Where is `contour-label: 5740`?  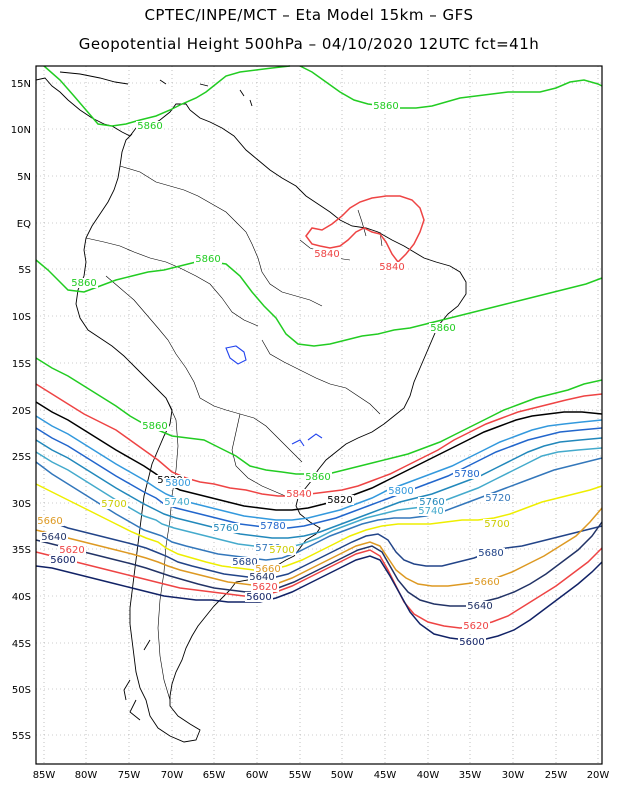
contour-label: 5740 is located at coordinates (430, 511).